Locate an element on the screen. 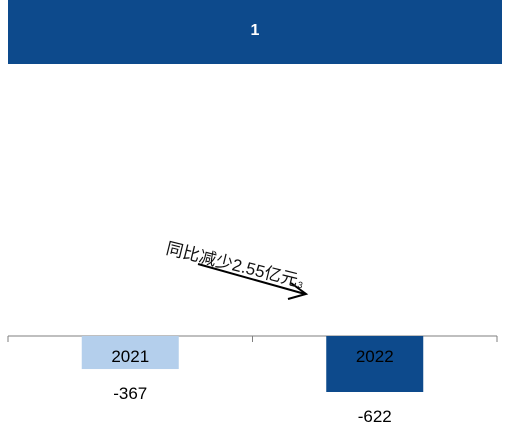 The height and width of the screenshot is (423, 510). trend-arrowhead is located at coordinates (298, 291).